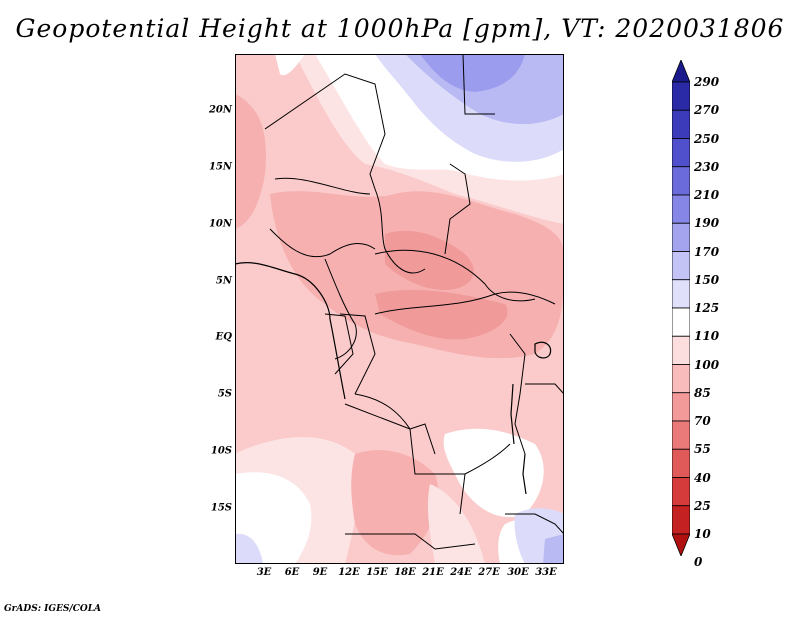 Image resolution: width=800 pixels, height=618 pixels. I want to click on colorbar-label: 40, so click(702, 477).